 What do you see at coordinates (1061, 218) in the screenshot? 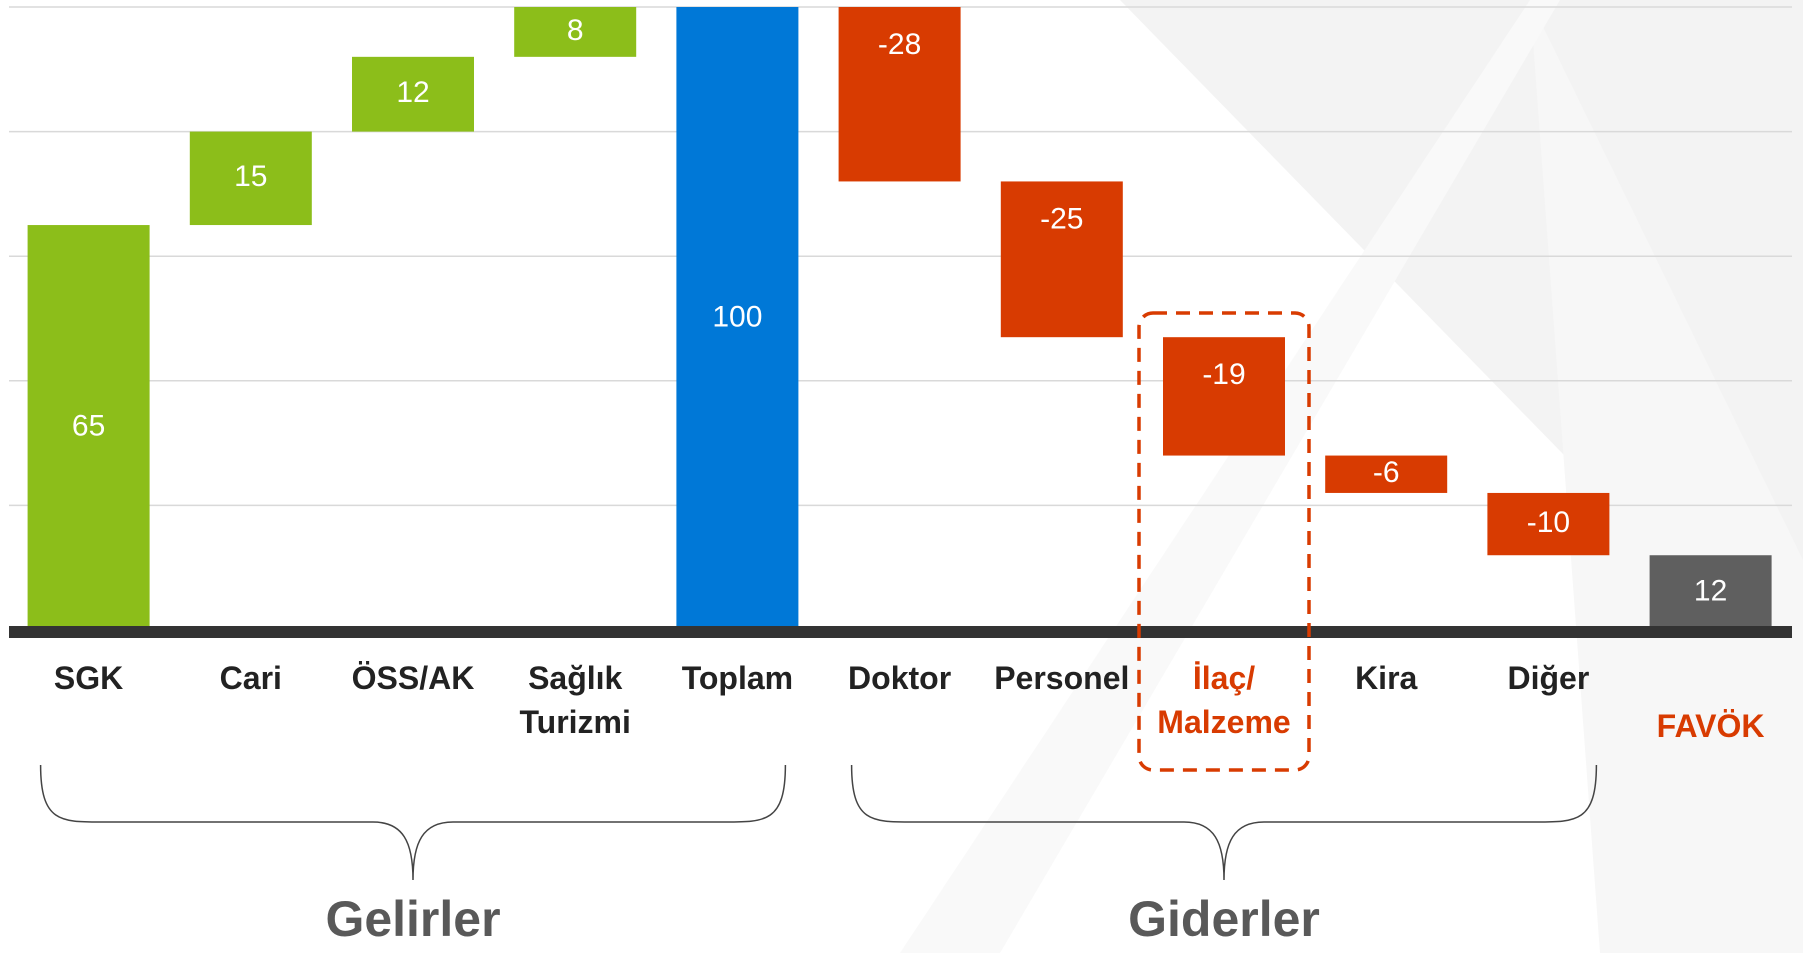
I see `value-label: -25` at bounding box center [1061, 218].